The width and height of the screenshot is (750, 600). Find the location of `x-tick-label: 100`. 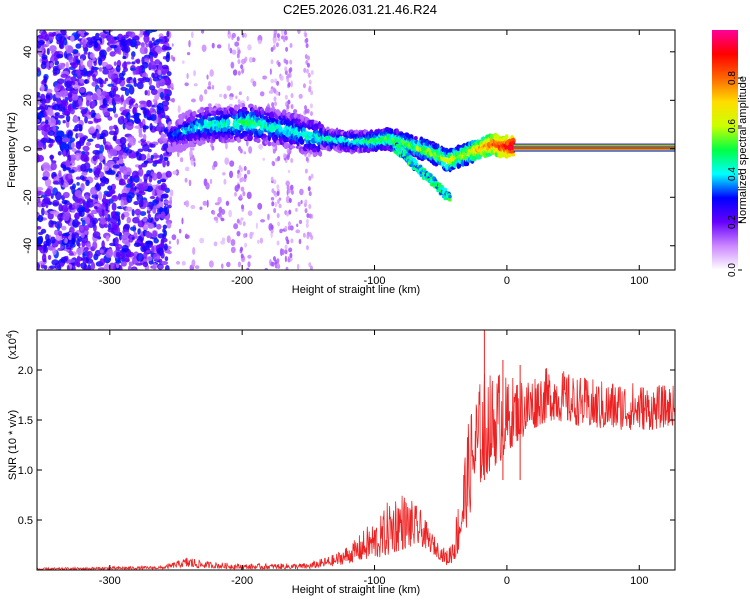

x-tick-label: 100 is located at coordinates (639, 281).